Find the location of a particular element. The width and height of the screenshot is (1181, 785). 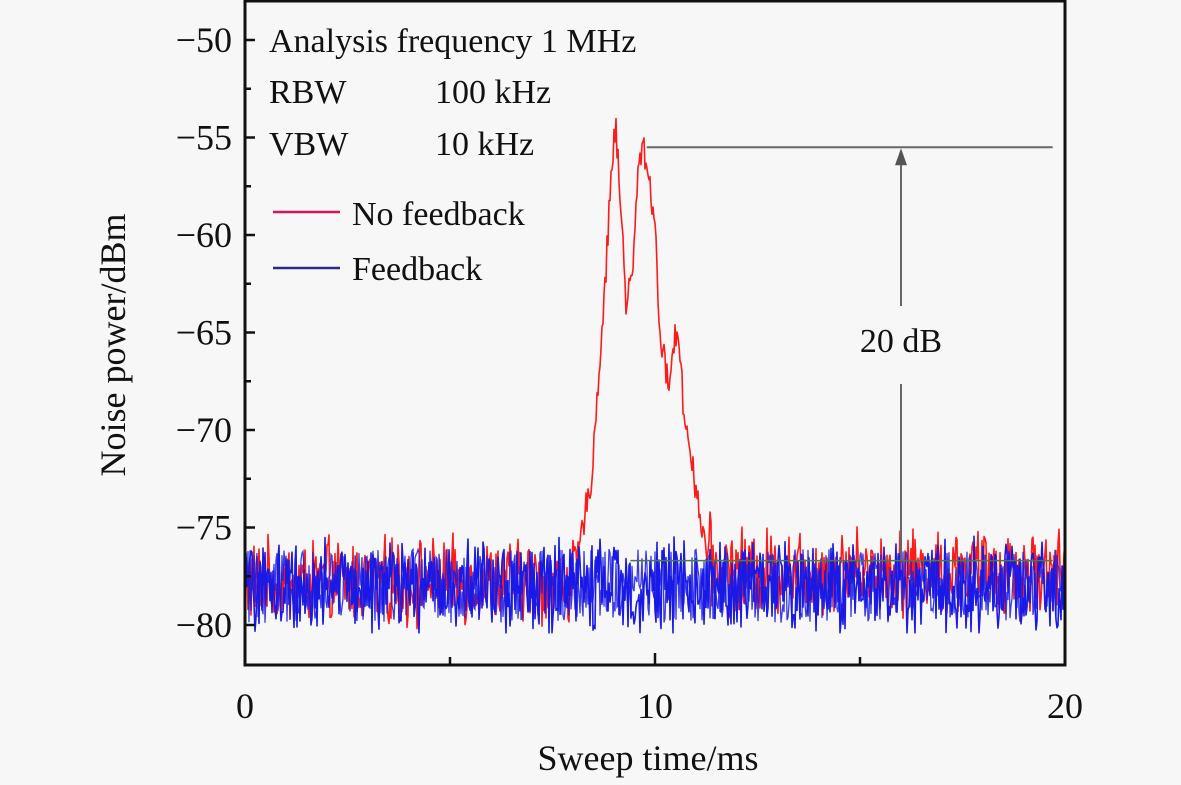

y-tick-label: −50 is located at coordinates (204, 40).